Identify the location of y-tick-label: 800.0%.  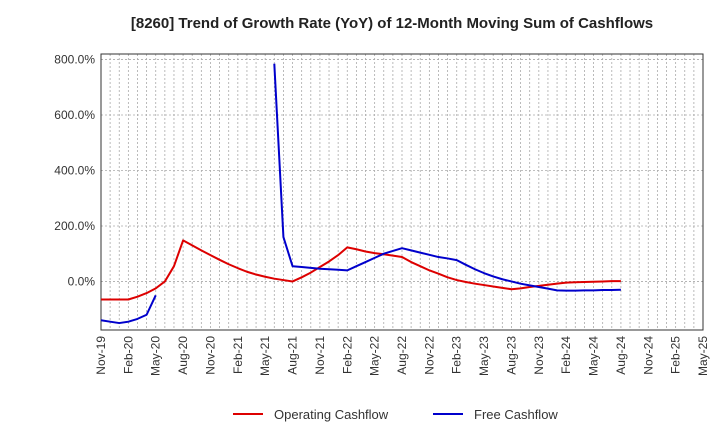
(74, 60).